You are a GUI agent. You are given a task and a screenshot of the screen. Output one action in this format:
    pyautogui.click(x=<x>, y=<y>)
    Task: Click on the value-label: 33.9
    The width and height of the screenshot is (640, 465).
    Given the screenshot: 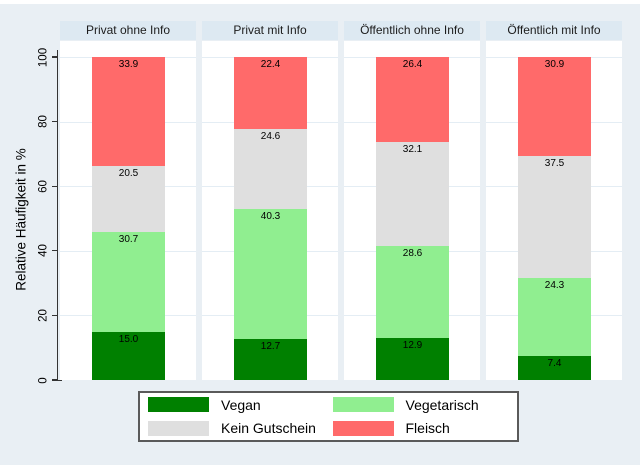 What is the action you would take?
    pyautogui.click(x=128, y=64)
    